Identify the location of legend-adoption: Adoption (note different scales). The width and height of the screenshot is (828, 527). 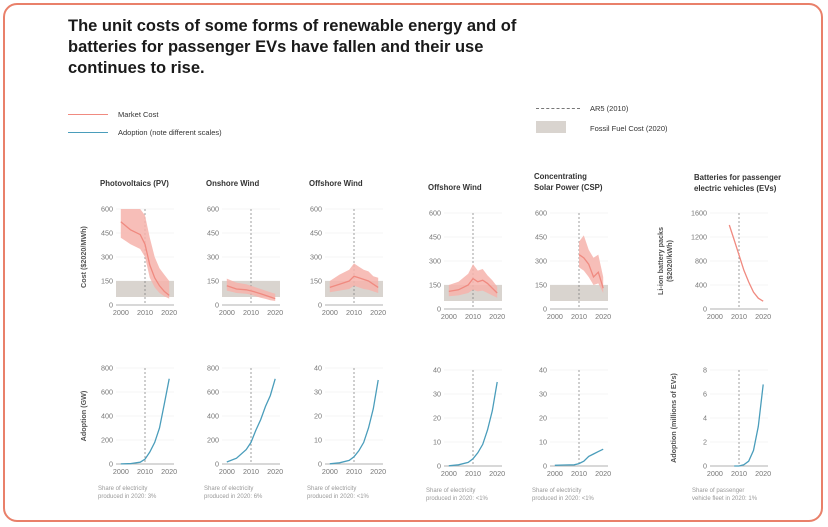
(170, 132).